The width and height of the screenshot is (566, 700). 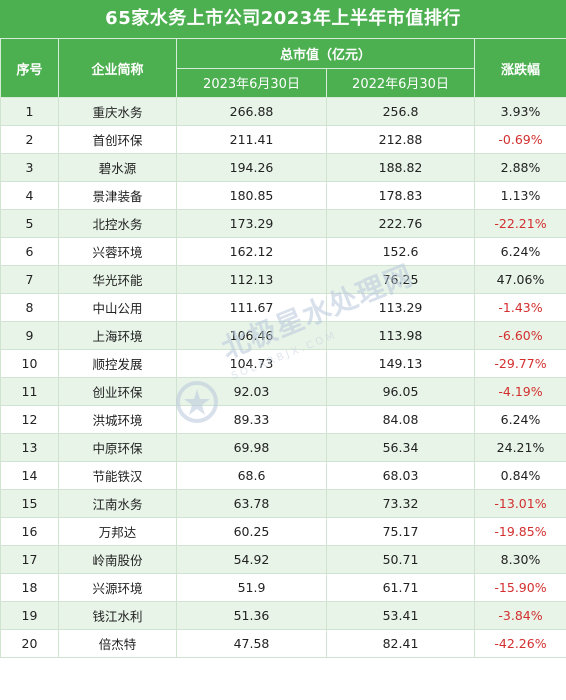 I want to click on cell-value-2023: 106.46, so click(x=251, y=335).